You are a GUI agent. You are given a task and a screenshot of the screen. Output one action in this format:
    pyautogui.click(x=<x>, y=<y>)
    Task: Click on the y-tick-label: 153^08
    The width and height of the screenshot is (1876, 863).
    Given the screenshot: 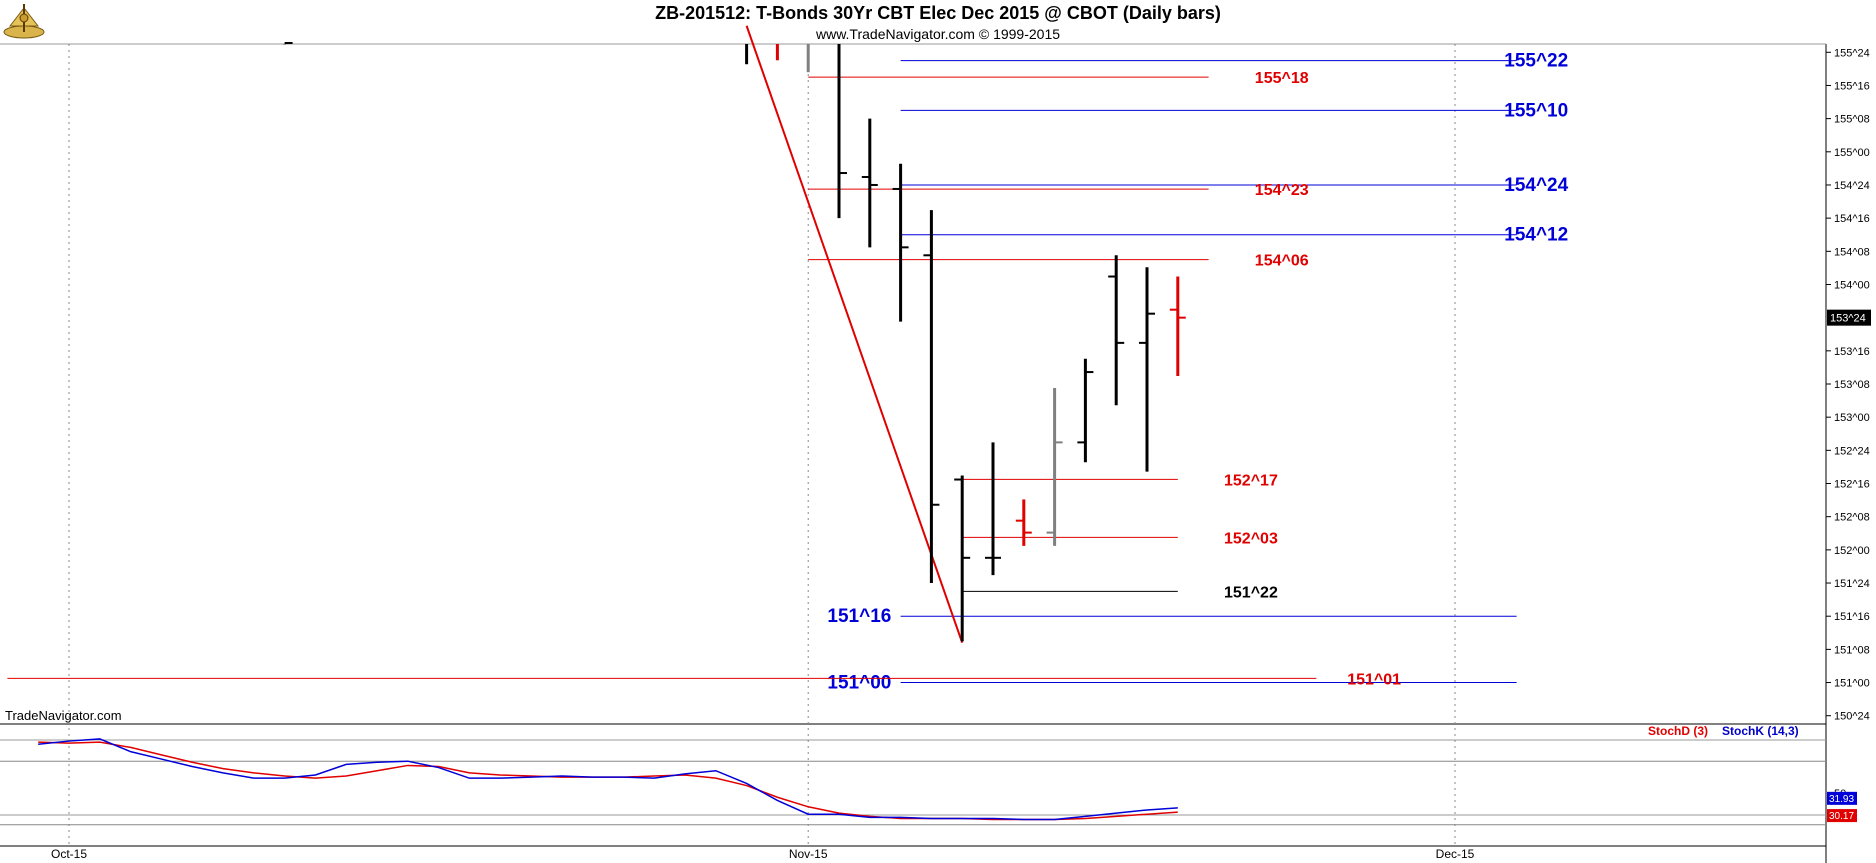 What is the action you would take?
    pyautogui.click(x=1852, y=385)
    